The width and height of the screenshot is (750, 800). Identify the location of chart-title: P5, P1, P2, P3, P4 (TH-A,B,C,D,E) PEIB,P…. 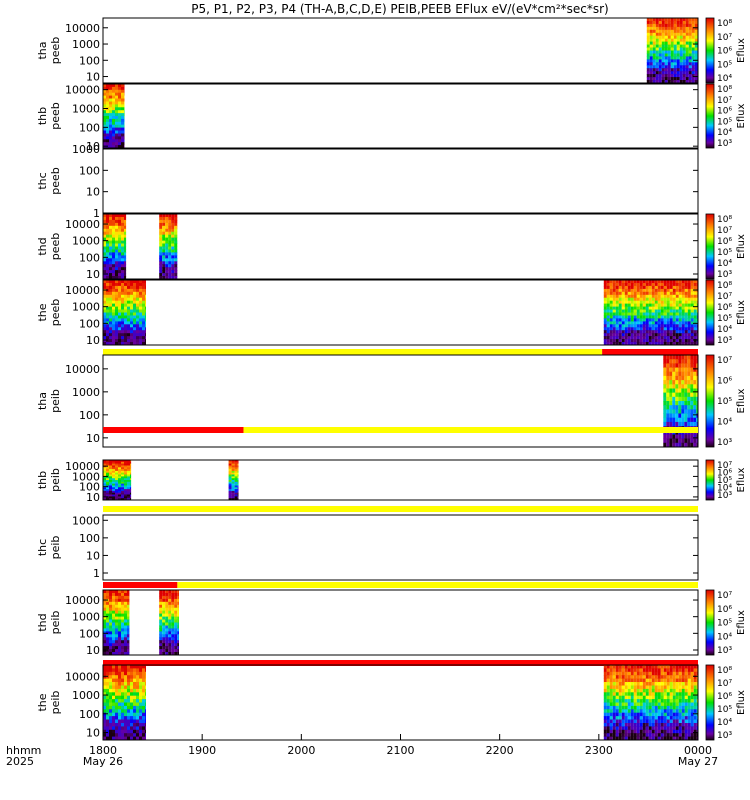
(399, 9).